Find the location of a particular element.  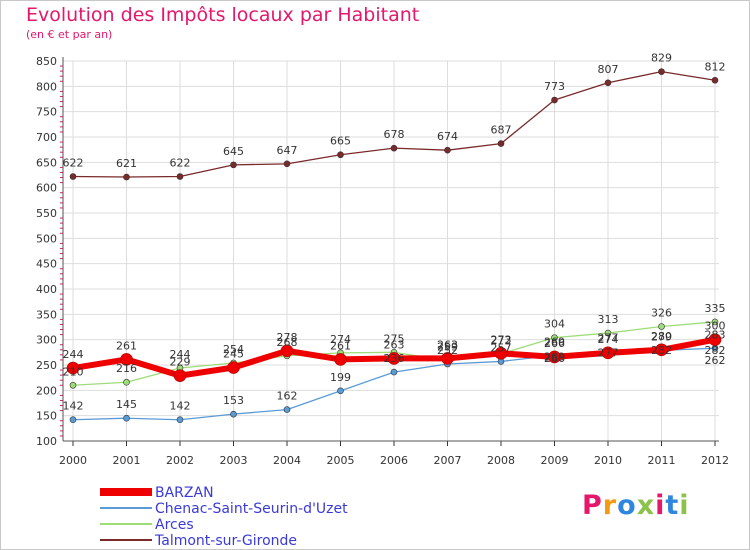

x-tick-label: 2012 is located at coordinates (715, 460).